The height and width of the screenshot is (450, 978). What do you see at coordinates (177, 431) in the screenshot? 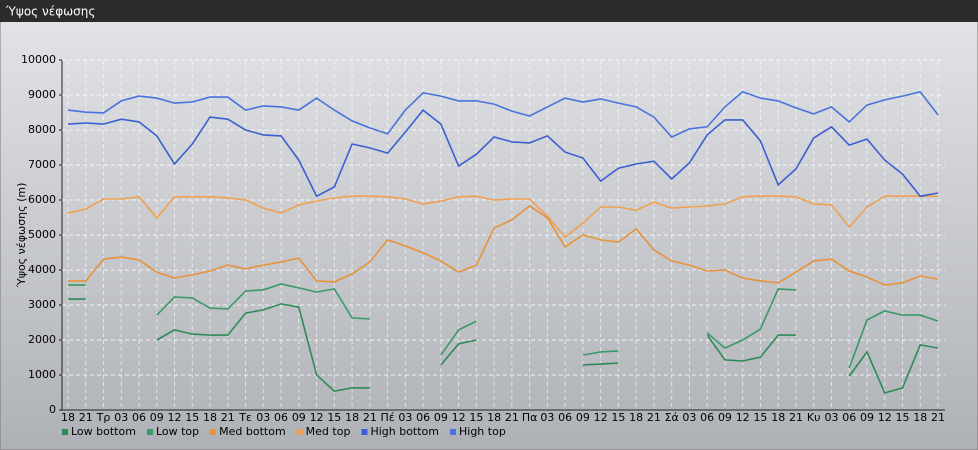
I see `legend-label: Low top` at bounding box center [177, 431].